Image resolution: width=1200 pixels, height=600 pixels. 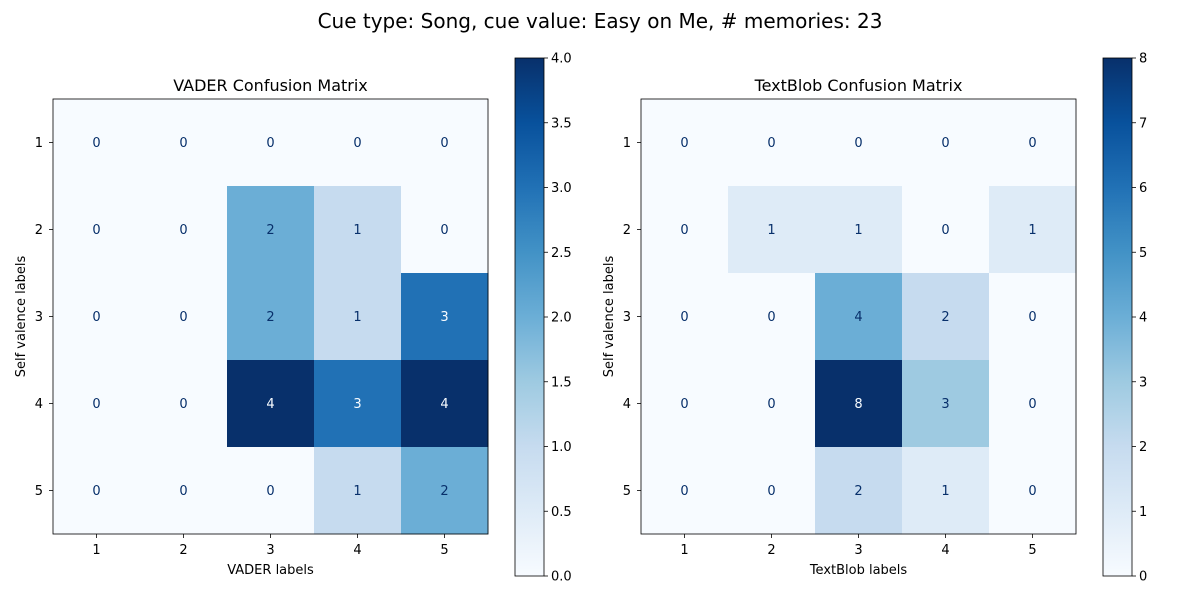 I want to click on chart-title: TextBlob Confusion Matrix, so click(x=858, y=85).